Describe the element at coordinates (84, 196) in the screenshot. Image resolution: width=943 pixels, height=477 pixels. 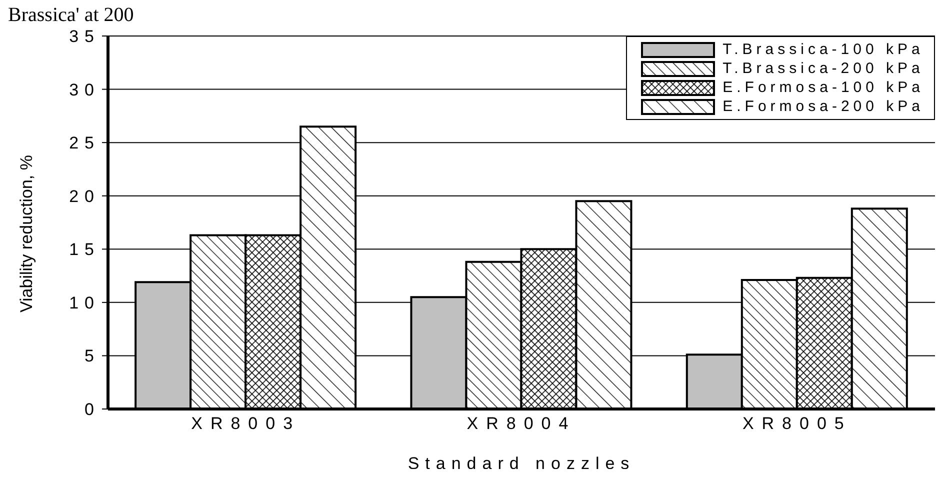
I see `y-tick-label: 20` at that location.